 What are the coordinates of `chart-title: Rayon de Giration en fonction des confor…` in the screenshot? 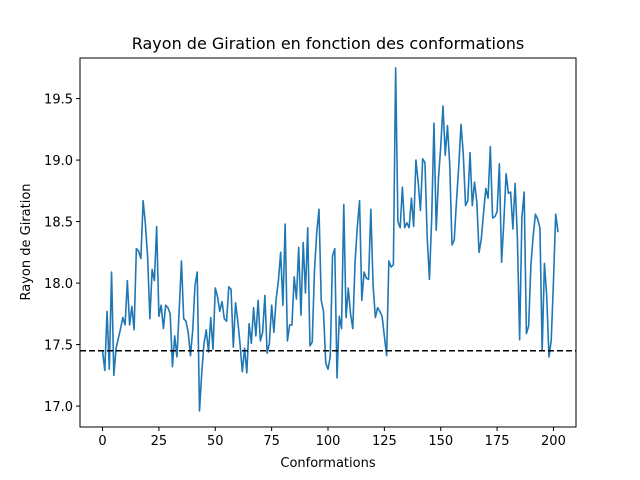 It's located at (328, 43).